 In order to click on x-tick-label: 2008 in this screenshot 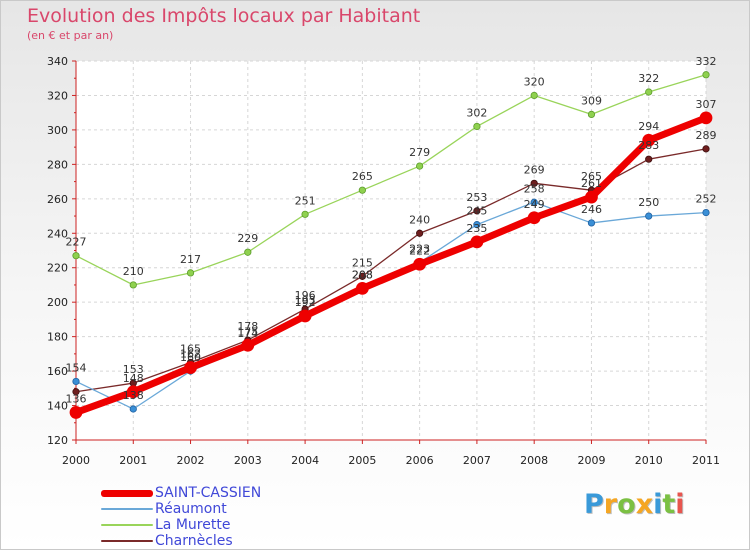, I will do `click(534, 460)`.